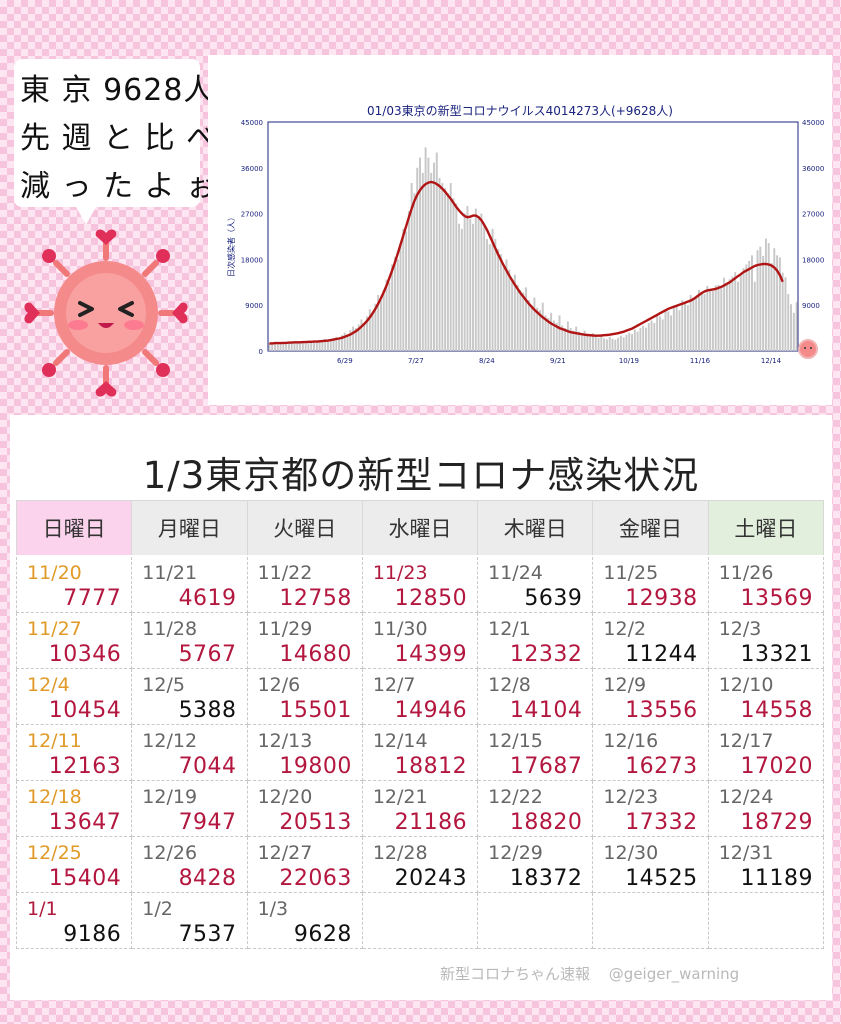 The image size is (841, 1024). What do you see at coordinates (252, 169) in the screenshot?
I see `y-tick-label-left: 36000` at bounding box center [252, 169].